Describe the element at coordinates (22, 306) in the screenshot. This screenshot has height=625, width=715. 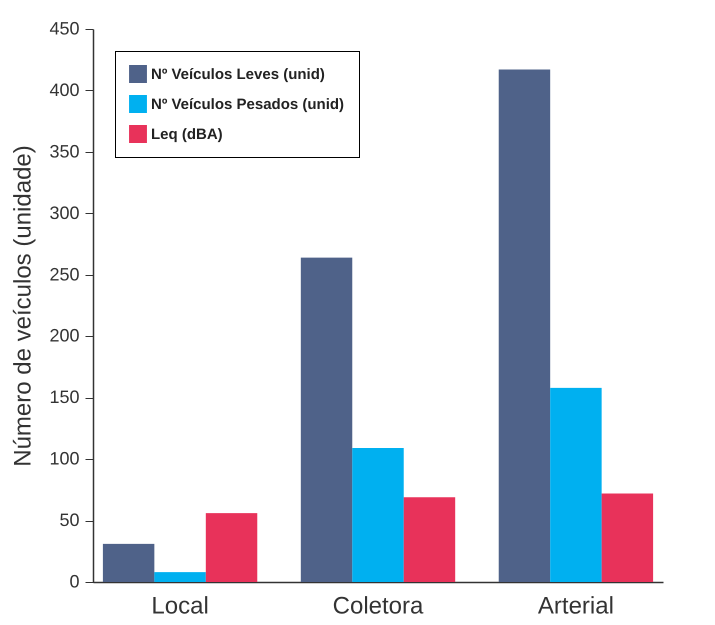
I see `y-axis-title: Número de veículos (unidade)` at that location.